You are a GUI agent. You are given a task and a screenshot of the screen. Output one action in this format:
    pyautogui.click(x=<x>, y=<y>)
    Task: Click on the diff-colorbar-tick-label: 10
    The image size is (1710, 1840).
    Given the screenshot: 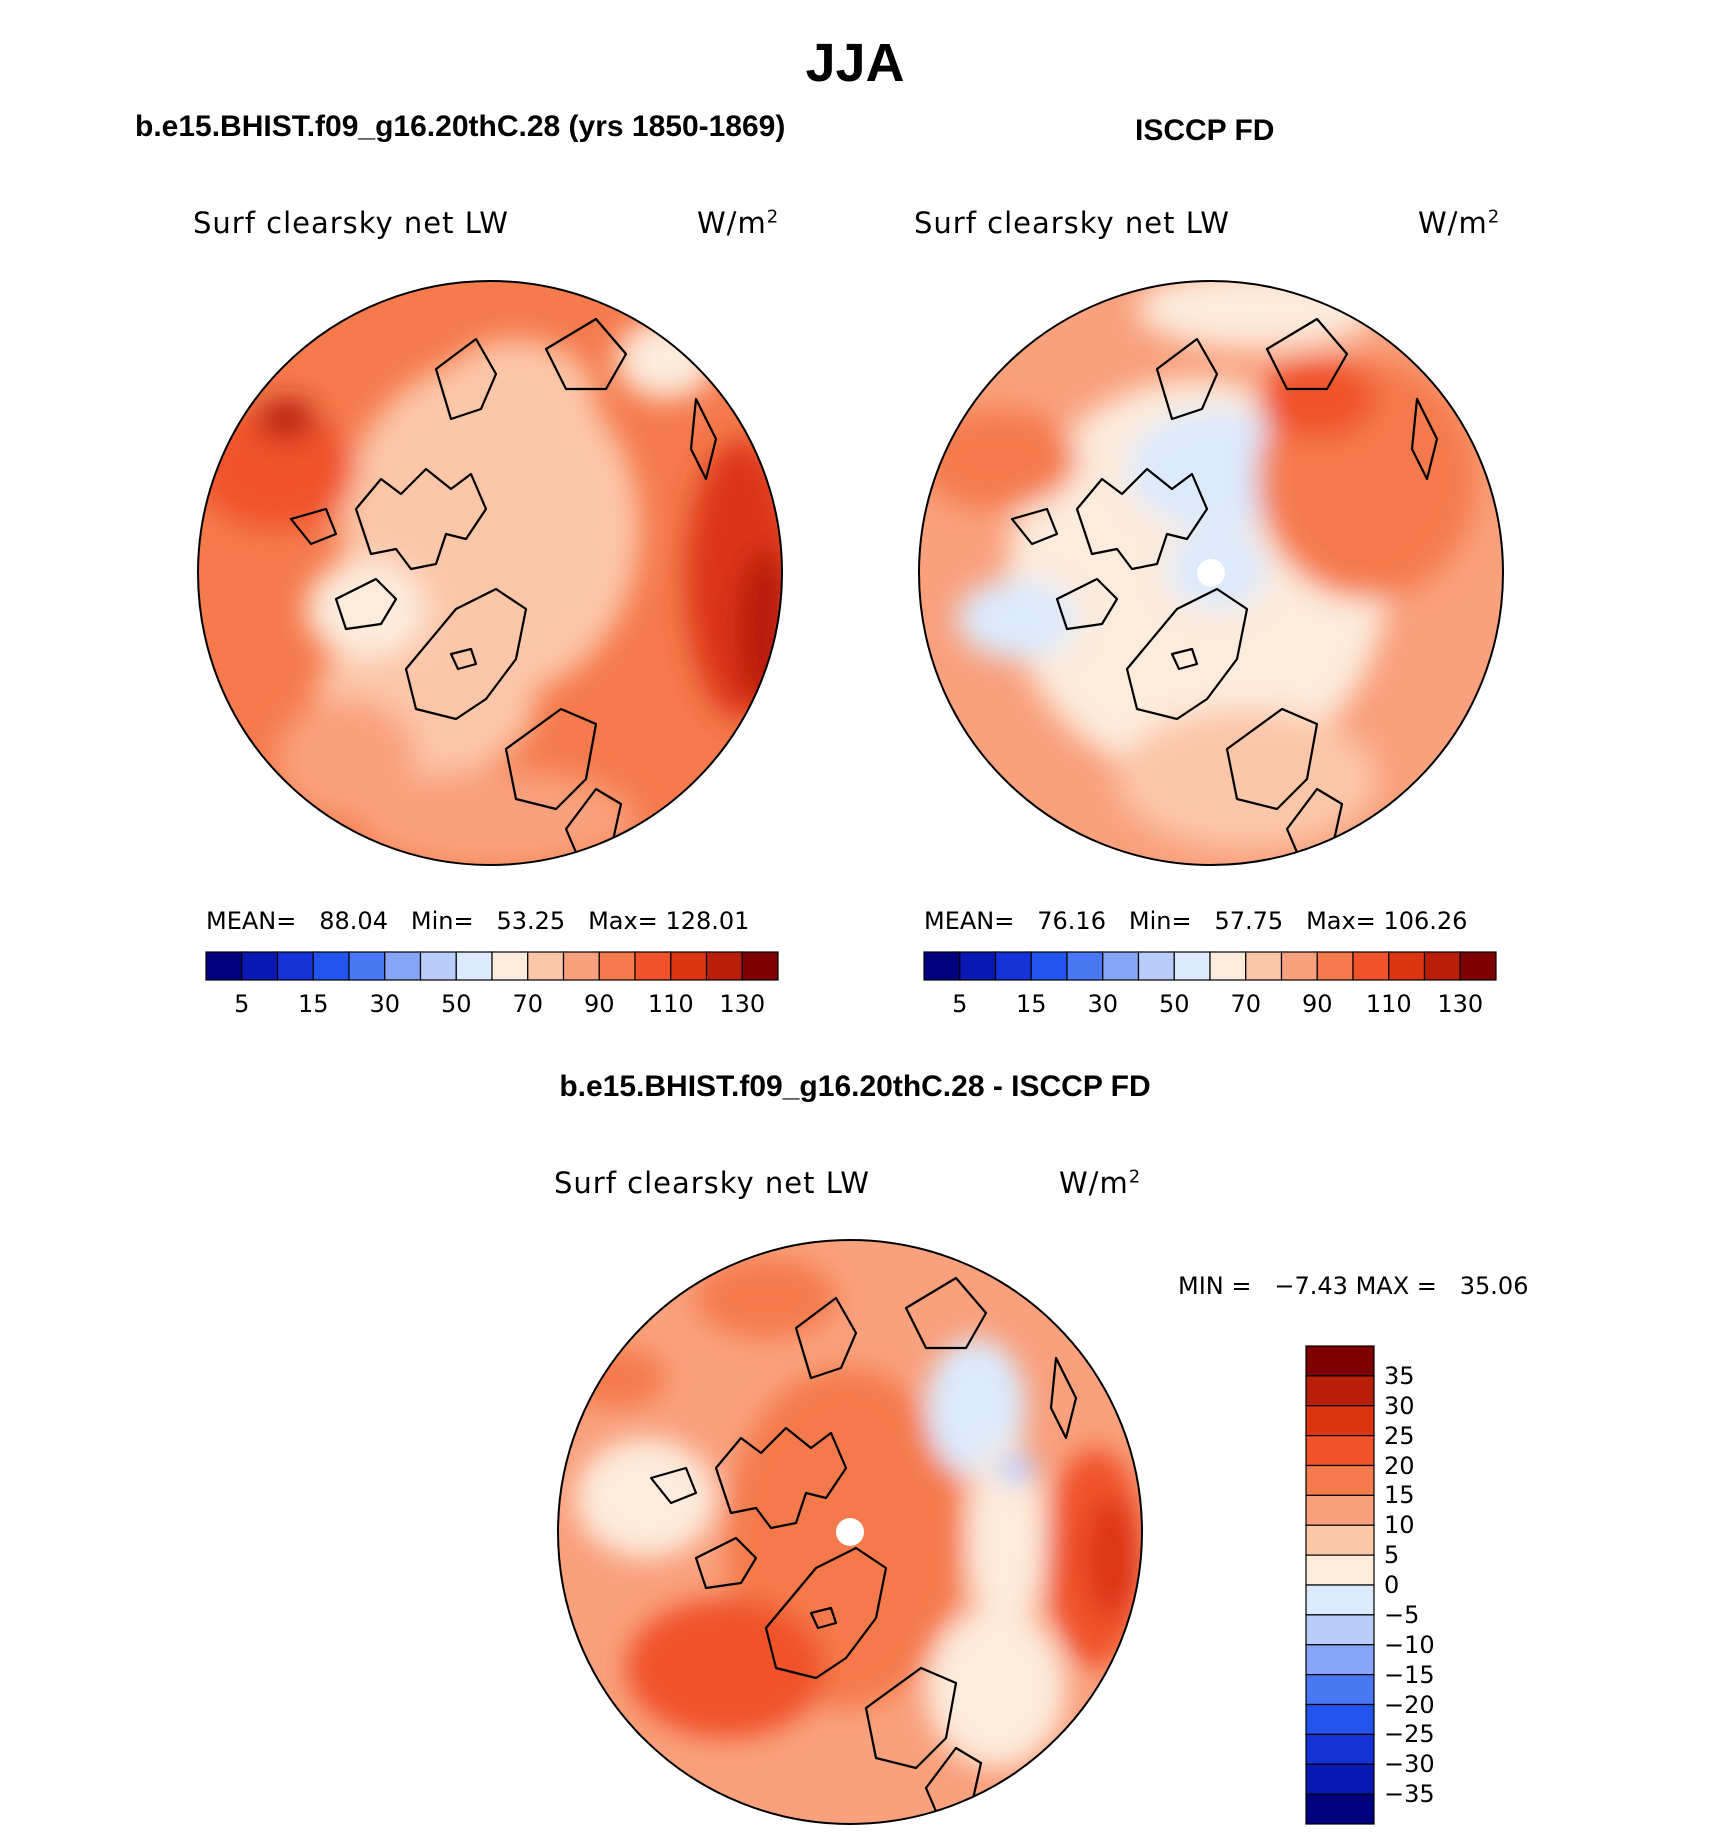 What is the action you would take?
    pyautogui.click(x=1399, y=1525)
    